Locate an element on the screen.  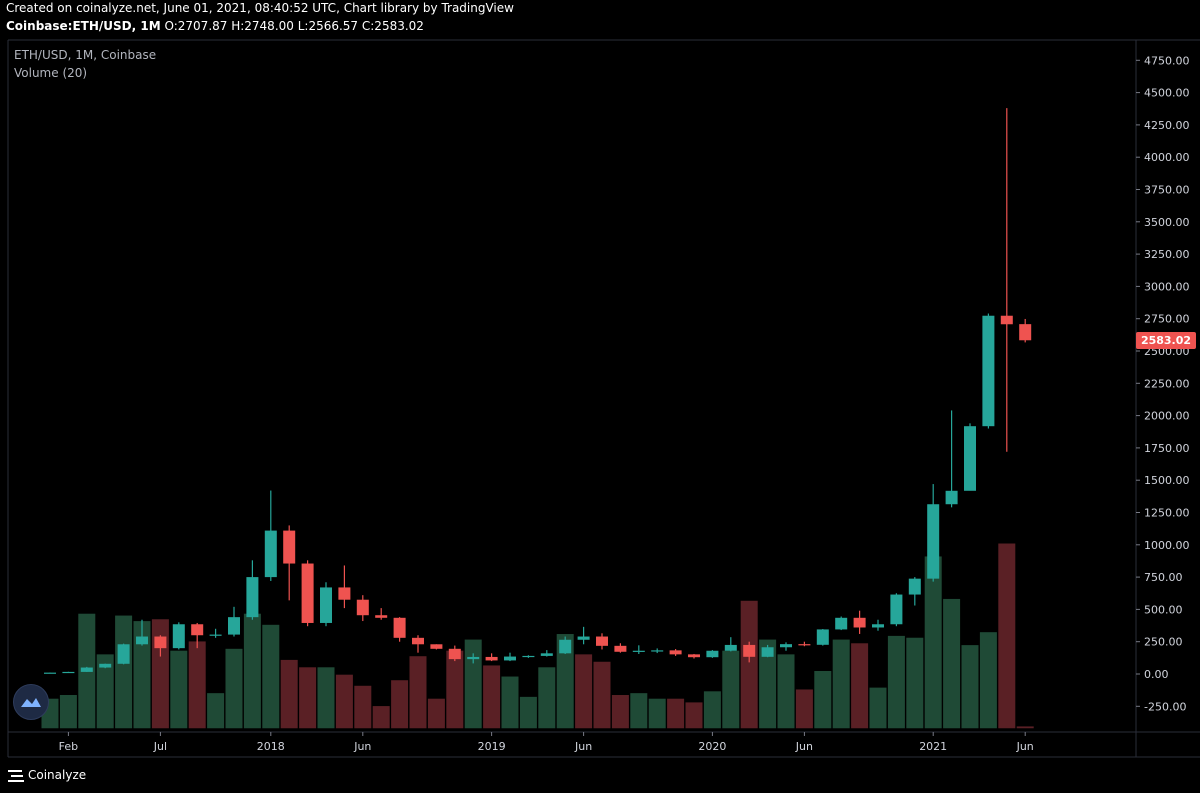
volume-legend: Volume (20) is located at coordinates (51, 73).